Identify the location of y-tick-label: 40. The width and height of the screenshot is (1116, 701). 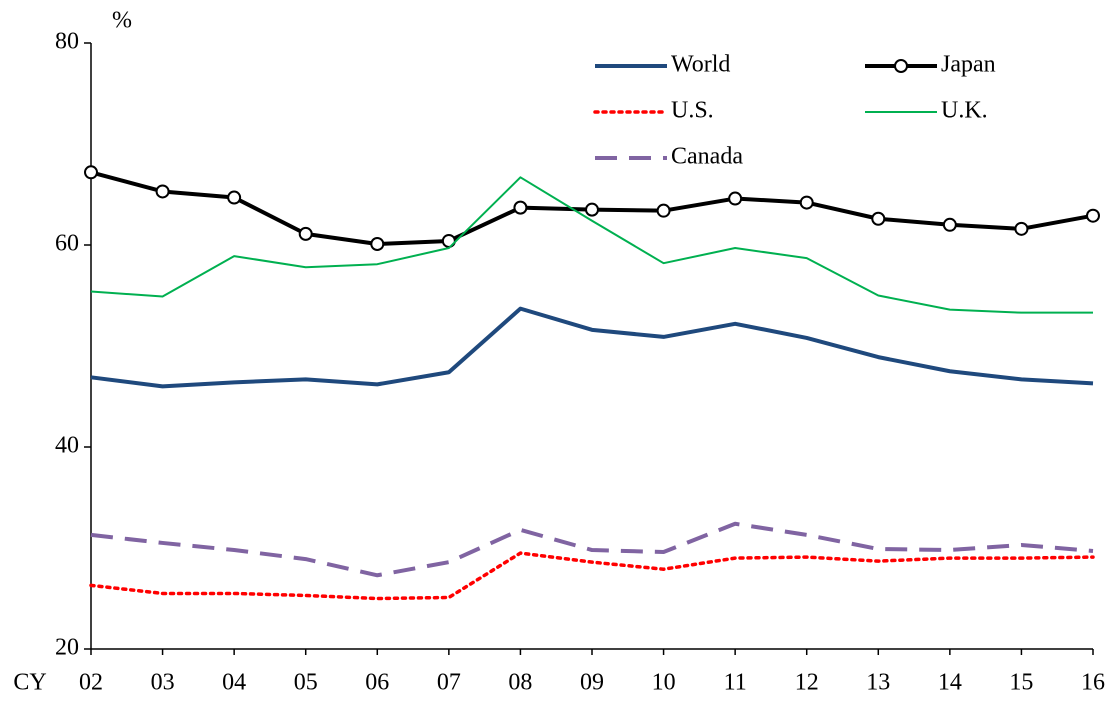
(67, 446).